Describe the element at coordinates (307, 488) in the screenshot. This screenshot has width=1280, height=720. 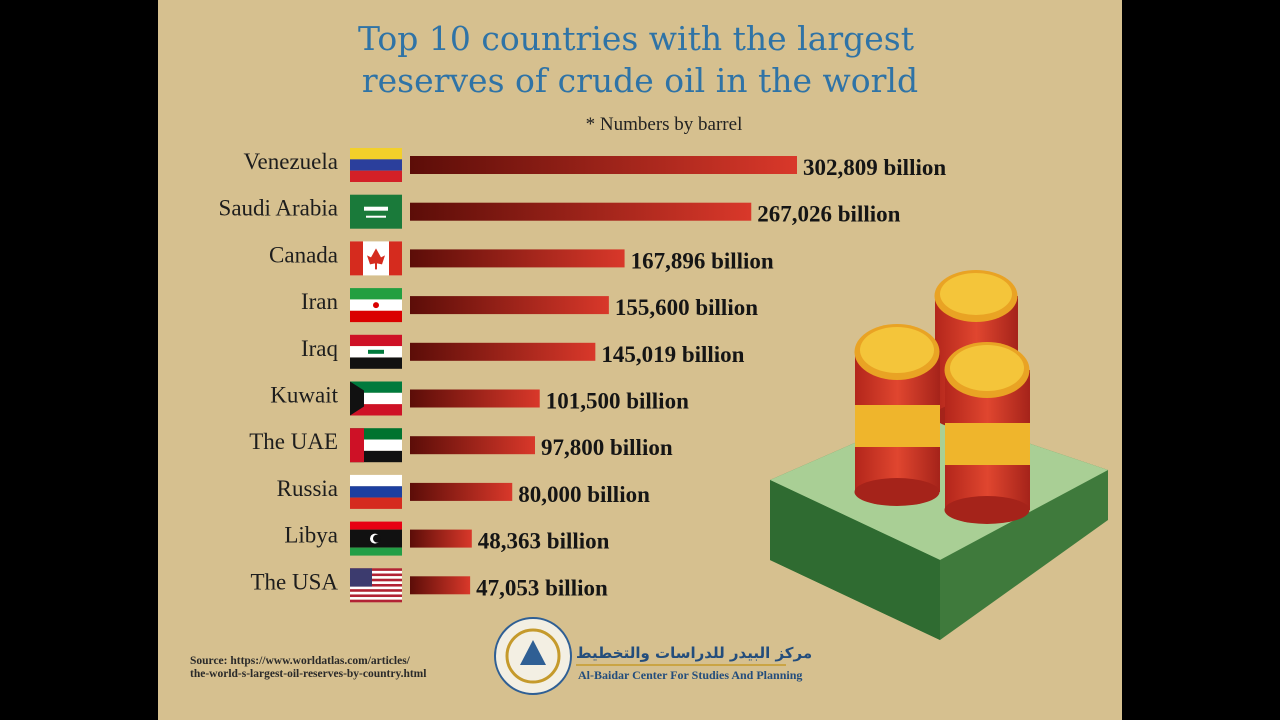
I see `category-label: Russia` at that location.